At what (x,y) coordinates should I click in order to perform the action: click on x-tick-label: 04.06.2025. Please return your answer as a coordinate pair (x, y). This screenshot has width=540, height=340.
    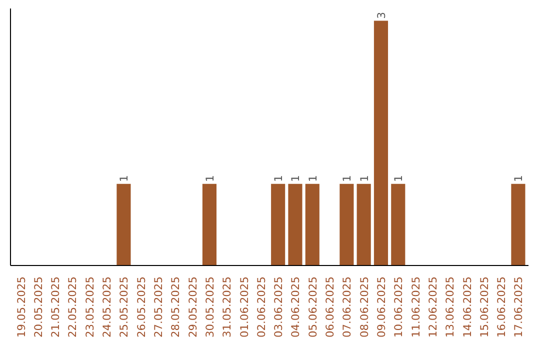
    Looking at the image, I should click on (295, 307).